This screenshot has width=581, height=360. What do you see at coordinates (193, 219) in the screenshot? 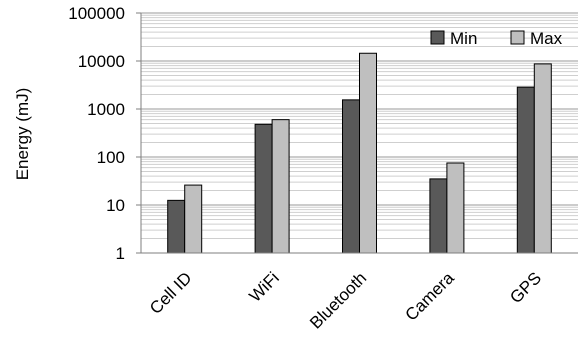
I see `bar-max-cell-id` at bounding box center [193, 219].